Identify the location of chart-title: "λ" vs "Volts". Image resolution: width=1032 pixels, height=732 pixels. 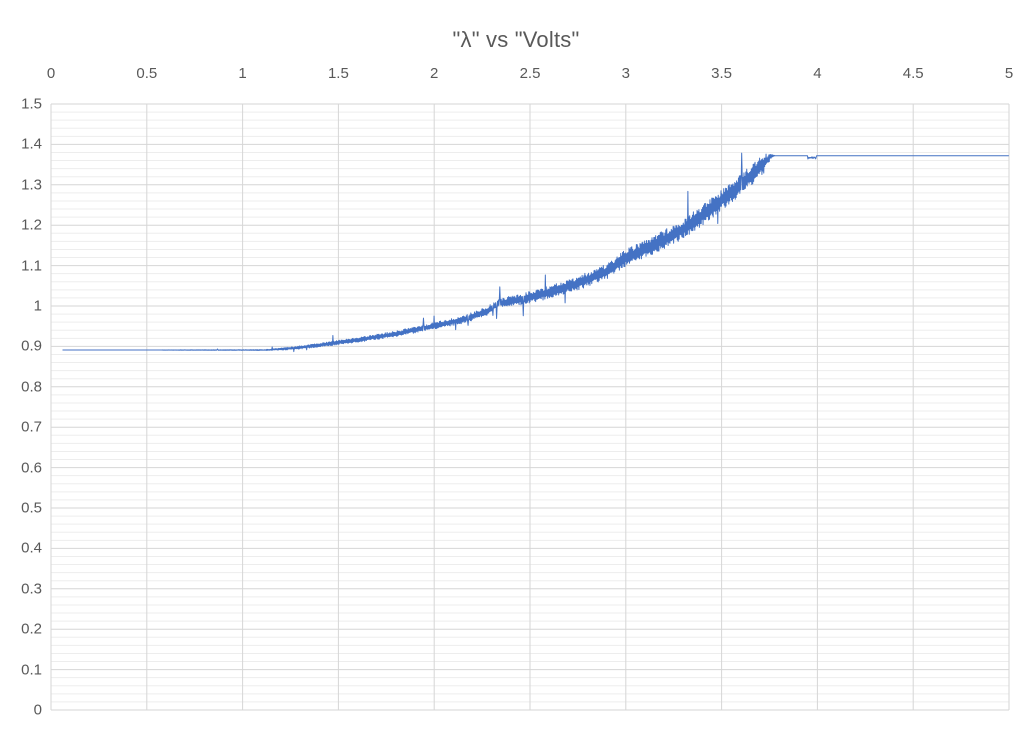
(516, 39).